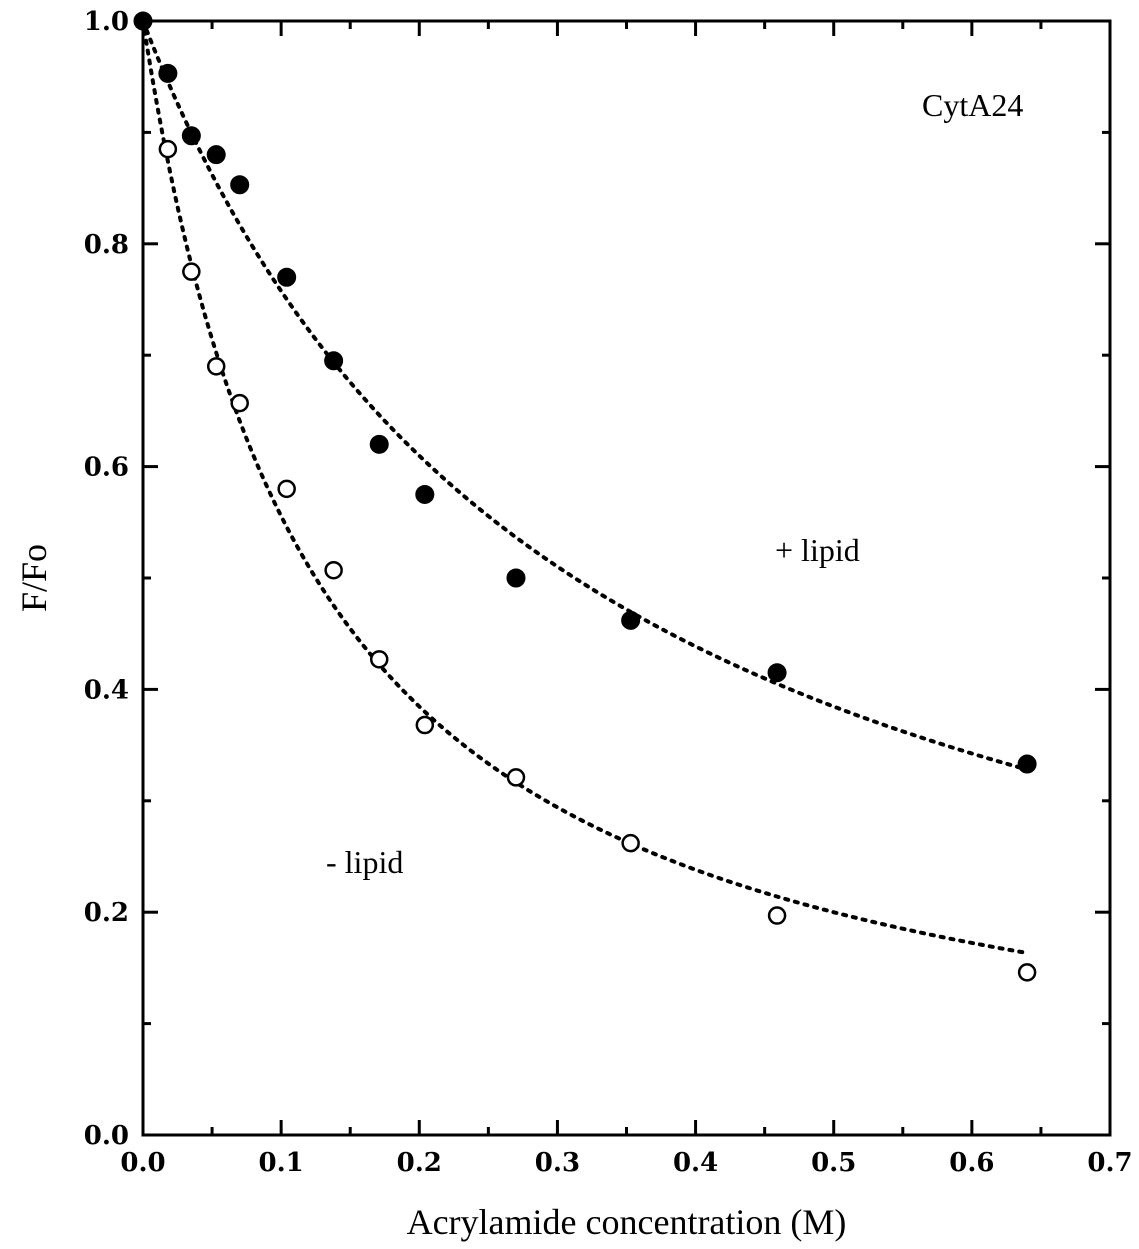 This screenshot has height=1249, width=1139. What do you see at coordinates (626, 1163) in the screenshot?
I see `x-tick-labels: 0.0 0.1 0.2 0.3 0.4 0.5 0.6 0.7` at bounding box center [626, 1163].